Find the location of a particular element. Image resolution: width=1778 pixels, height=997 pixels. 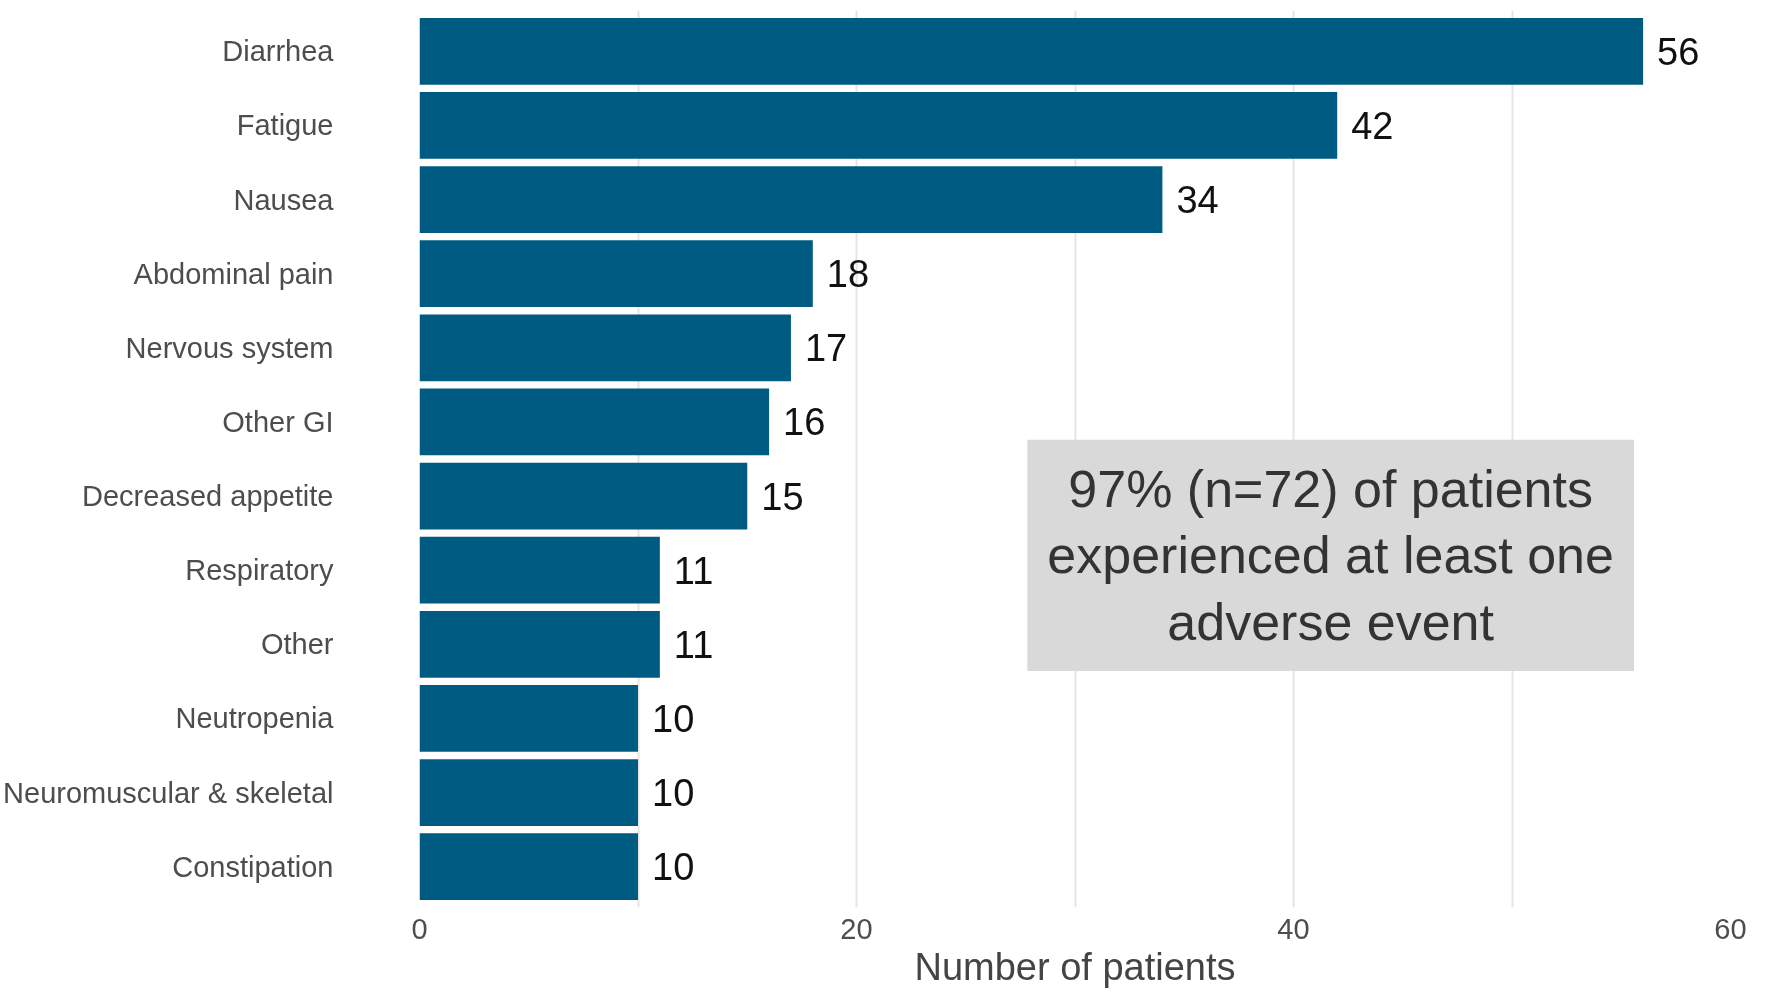

x-tick-label: 60 is located at coordinates (1730, 928).